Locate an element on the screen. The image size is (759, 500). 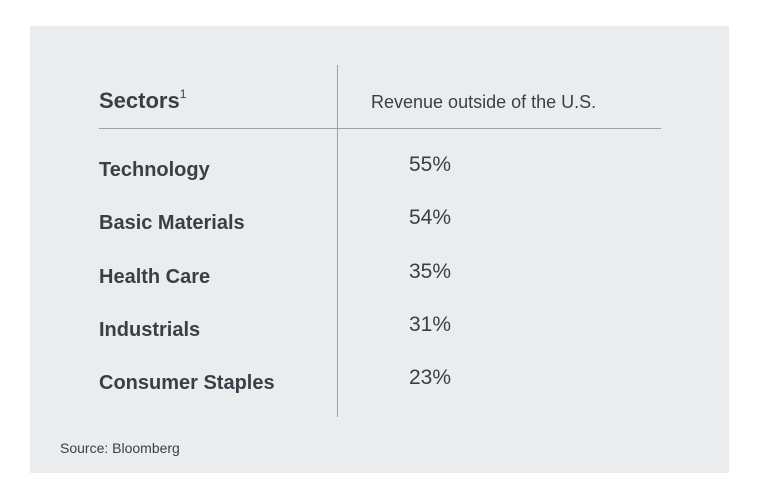
row-value: 55% is located at coordinates (430, 164).